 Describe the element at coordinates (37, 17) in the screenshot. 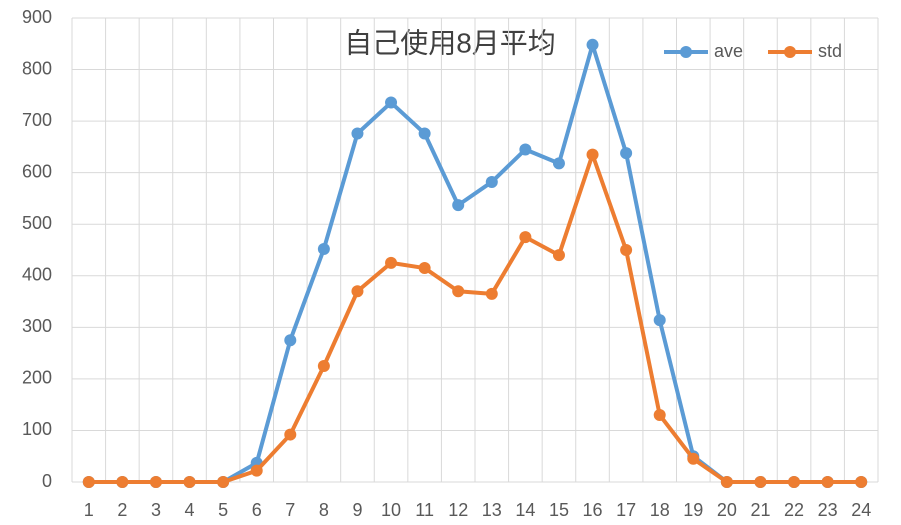

I see `y-tick-label: 900` at that location.